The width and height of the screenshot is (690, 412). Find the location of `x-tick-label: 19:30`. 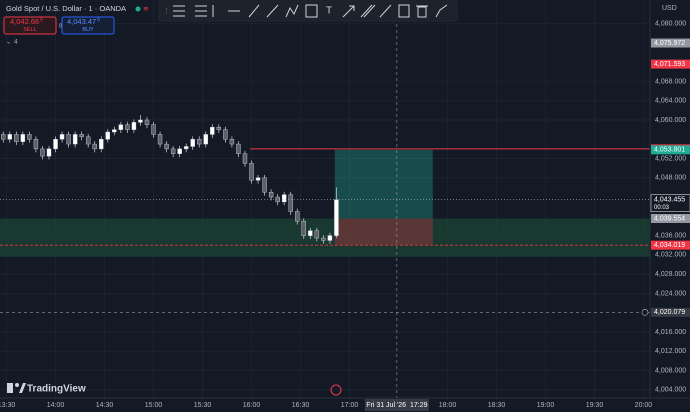

x-tick-label: 19:30 is located at coordinates (595, 405).